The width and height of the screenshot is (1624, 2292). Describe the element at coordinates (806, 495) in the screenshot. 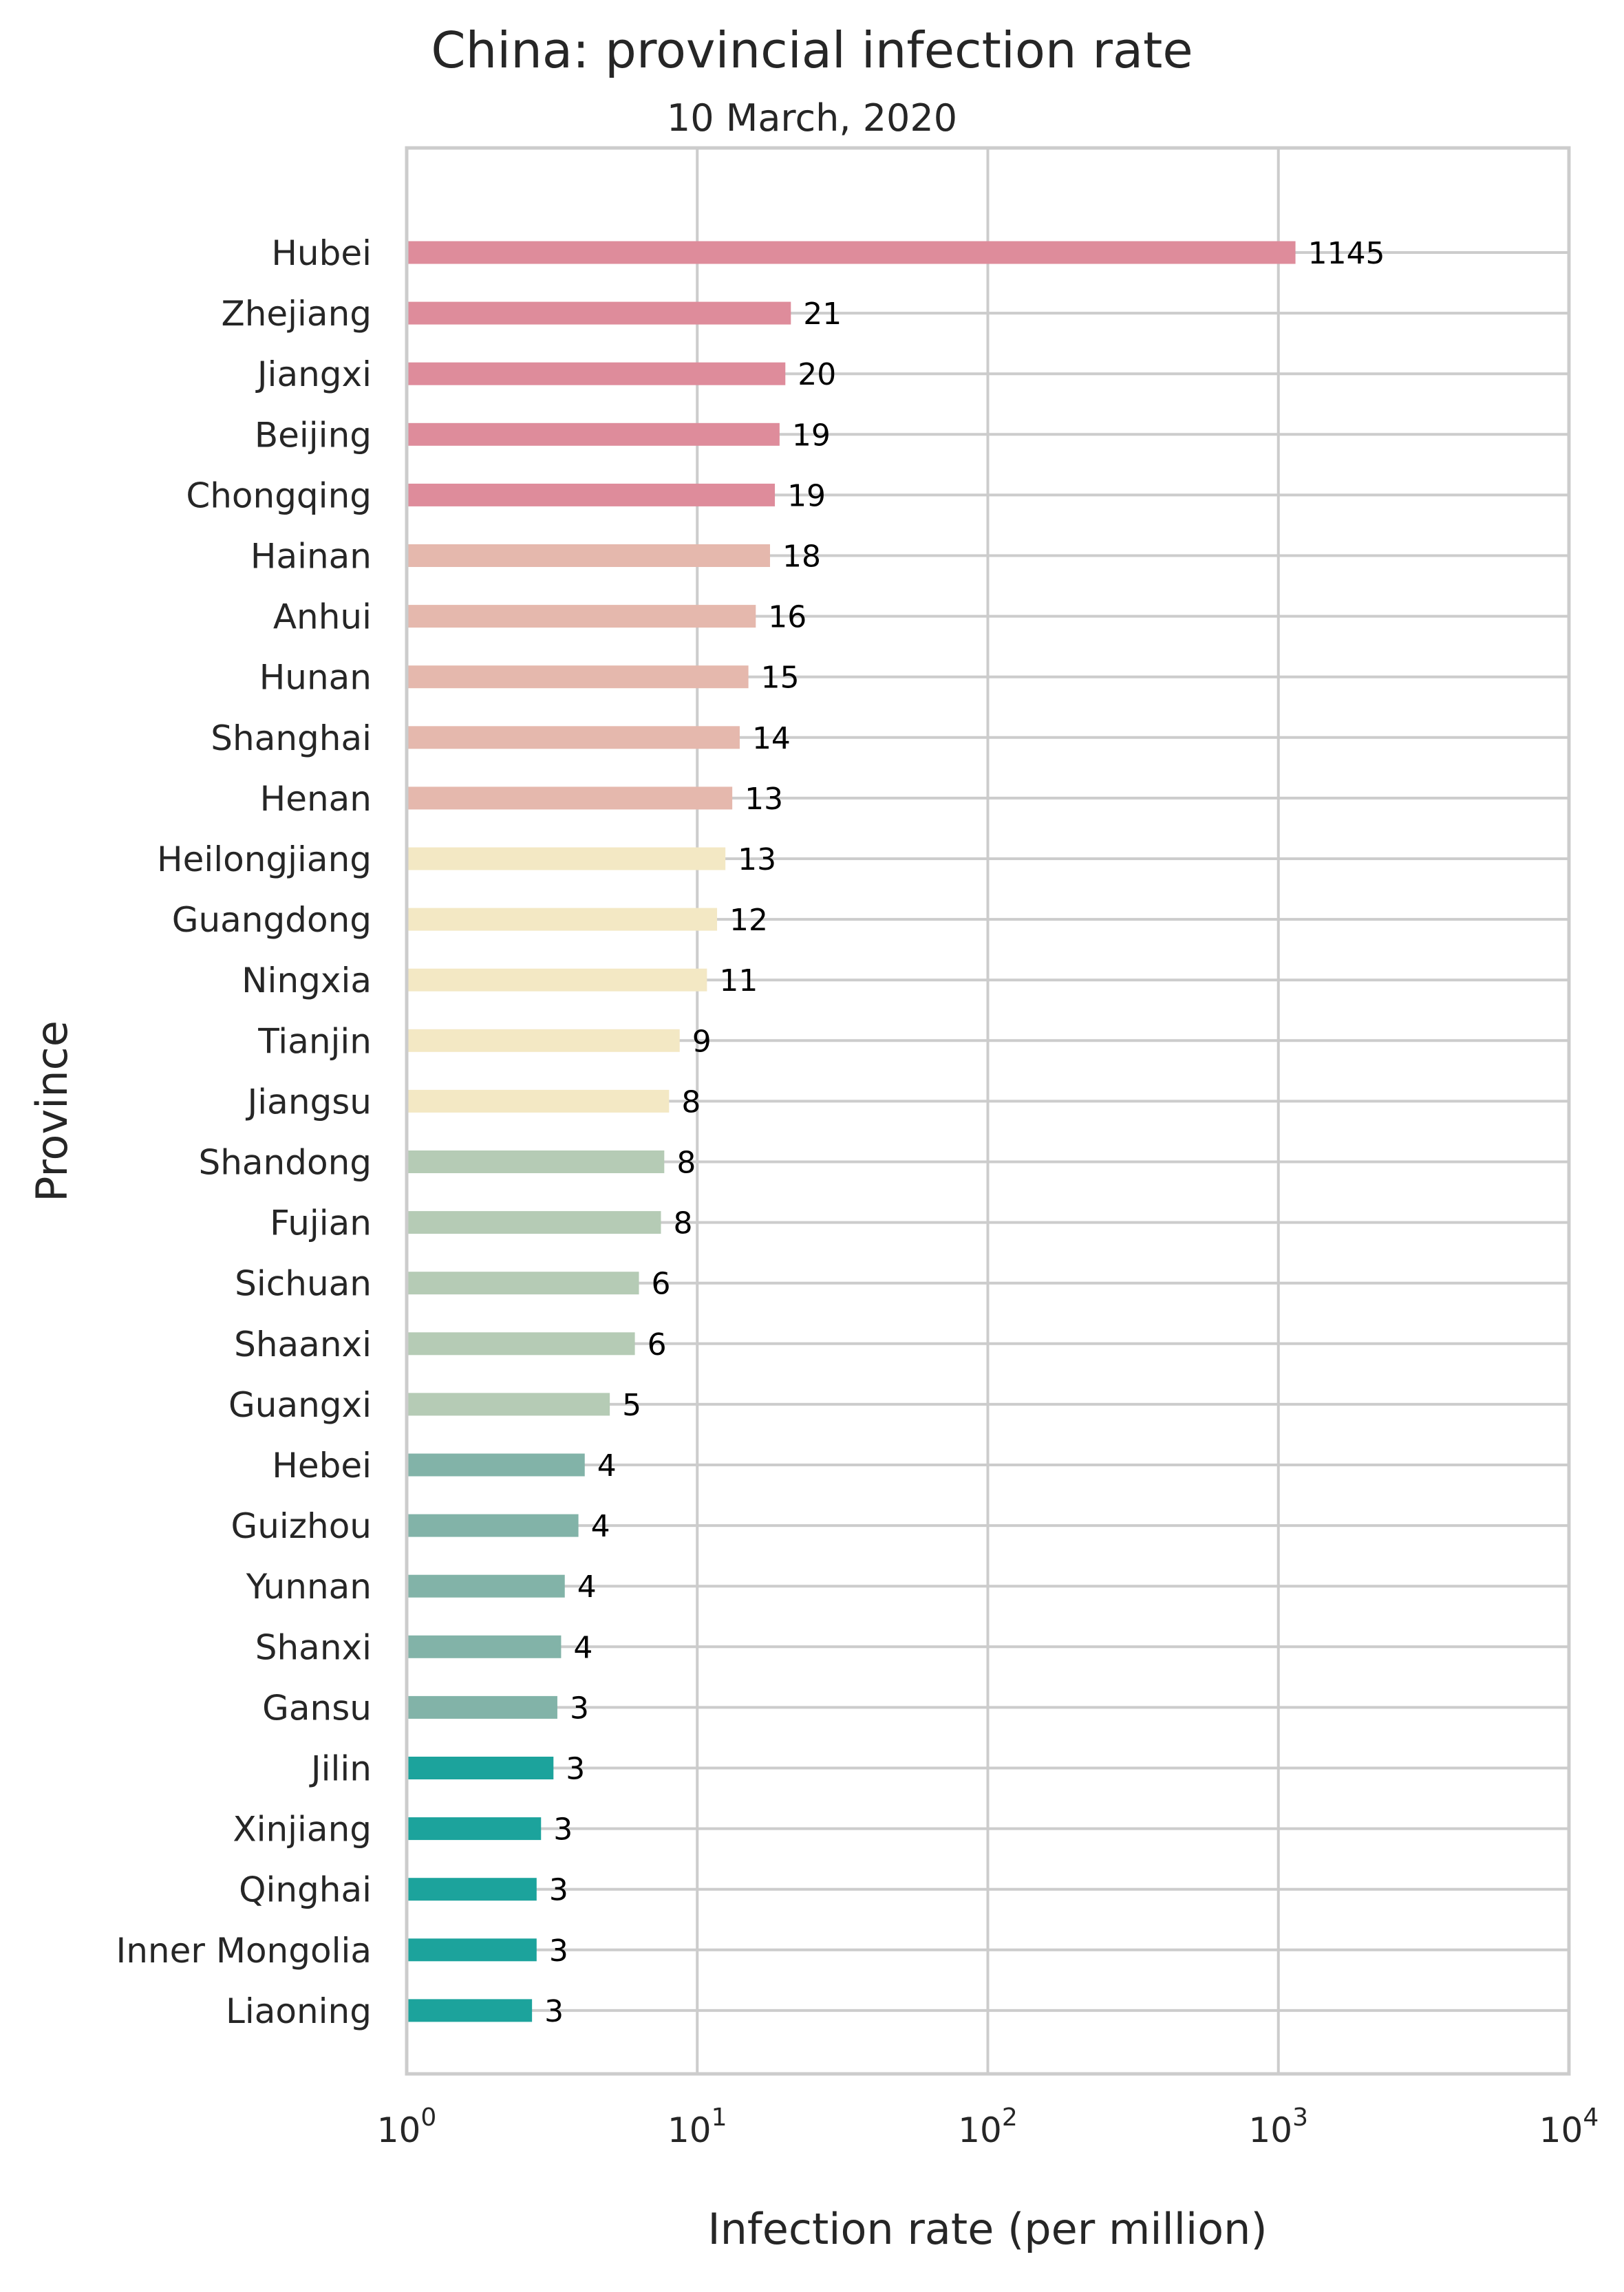

I see `value-label: 19` at that location.